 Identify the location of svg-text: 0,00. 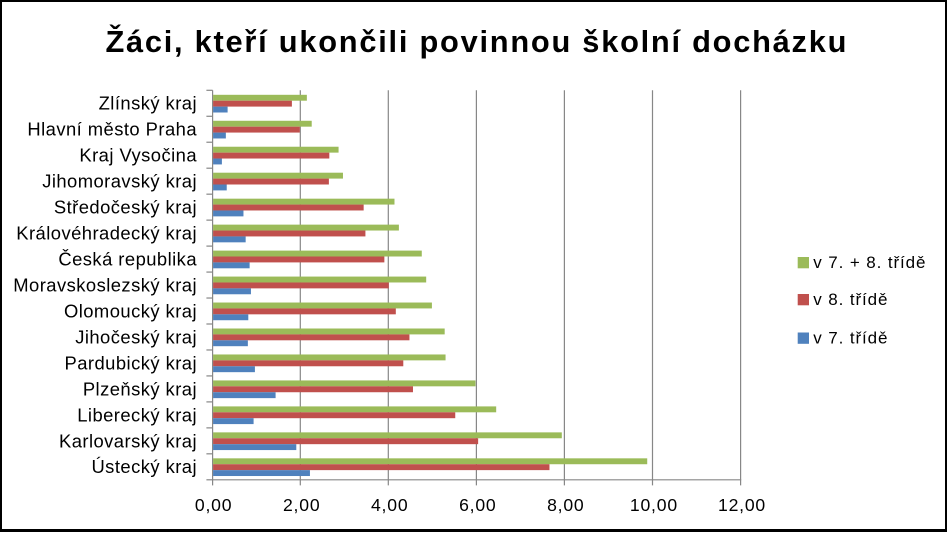
(213, 505).